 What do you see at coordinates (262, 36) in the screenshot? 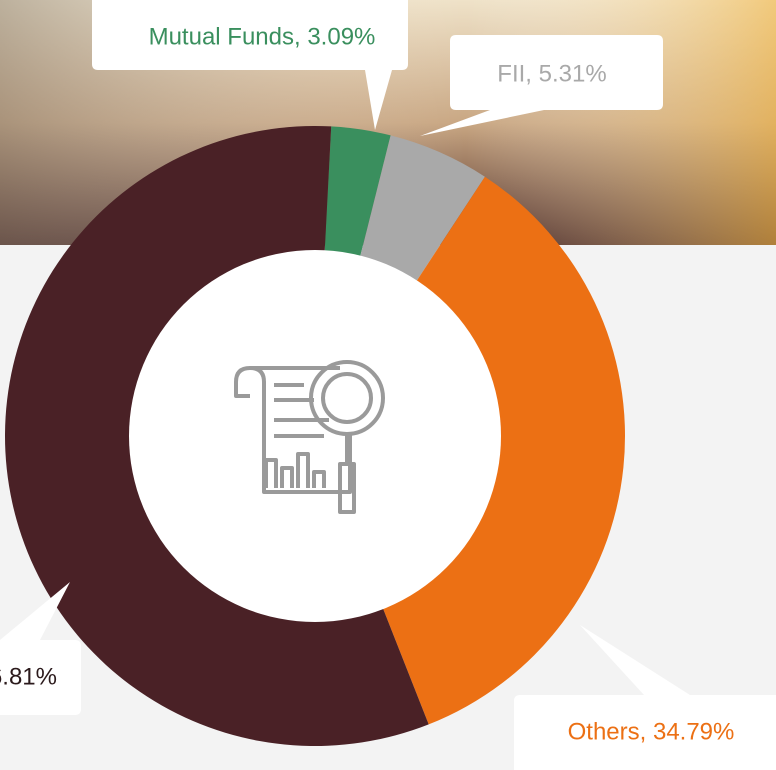
I see `slice-label: Mutual Funds, 3.09%` at bounding box center [262, 36].